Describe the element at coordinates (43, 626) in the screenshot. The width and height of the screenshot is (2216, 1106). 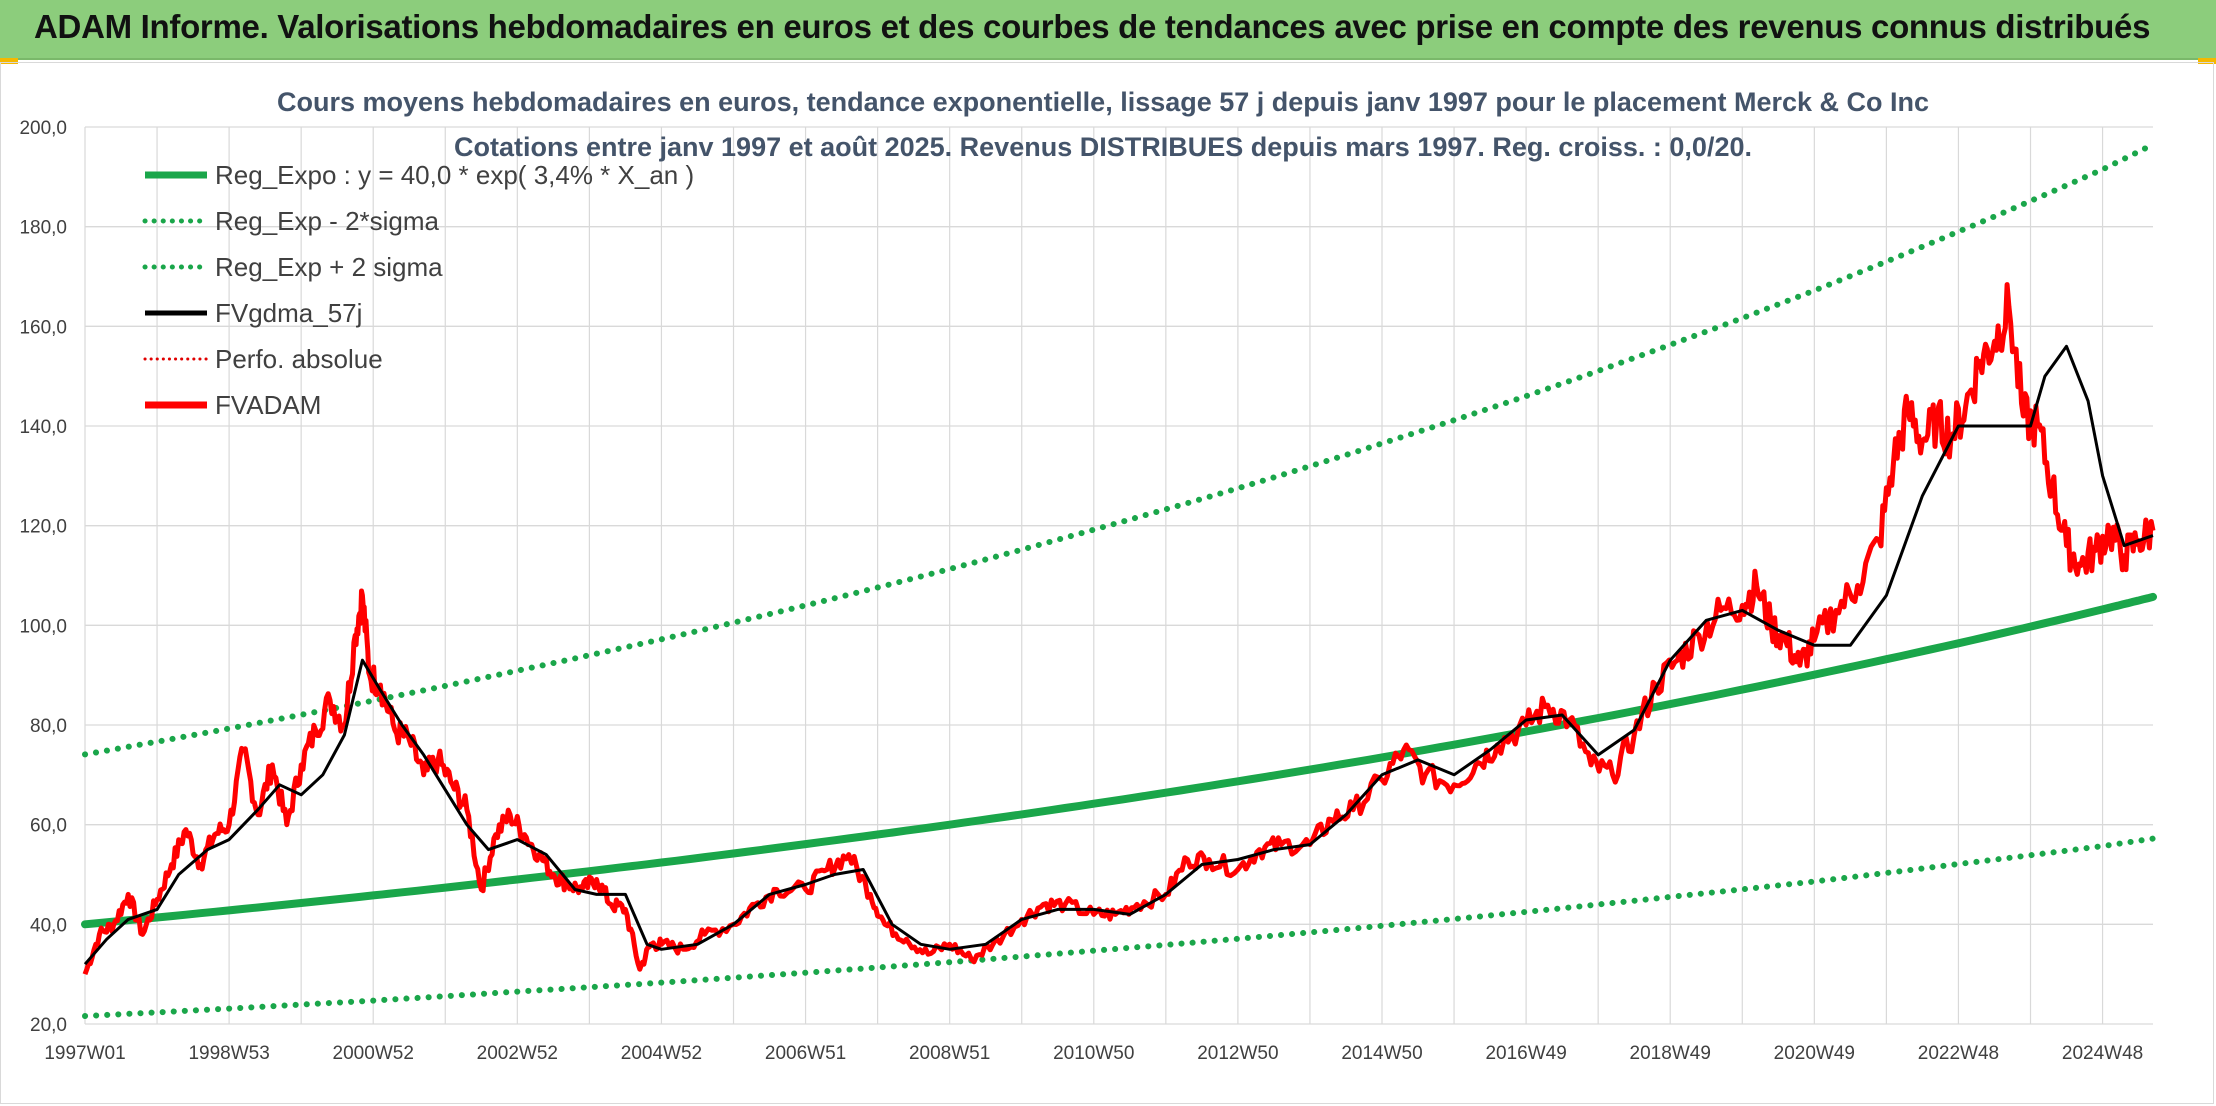
I see `y-tick-label: 100,0` at that location.